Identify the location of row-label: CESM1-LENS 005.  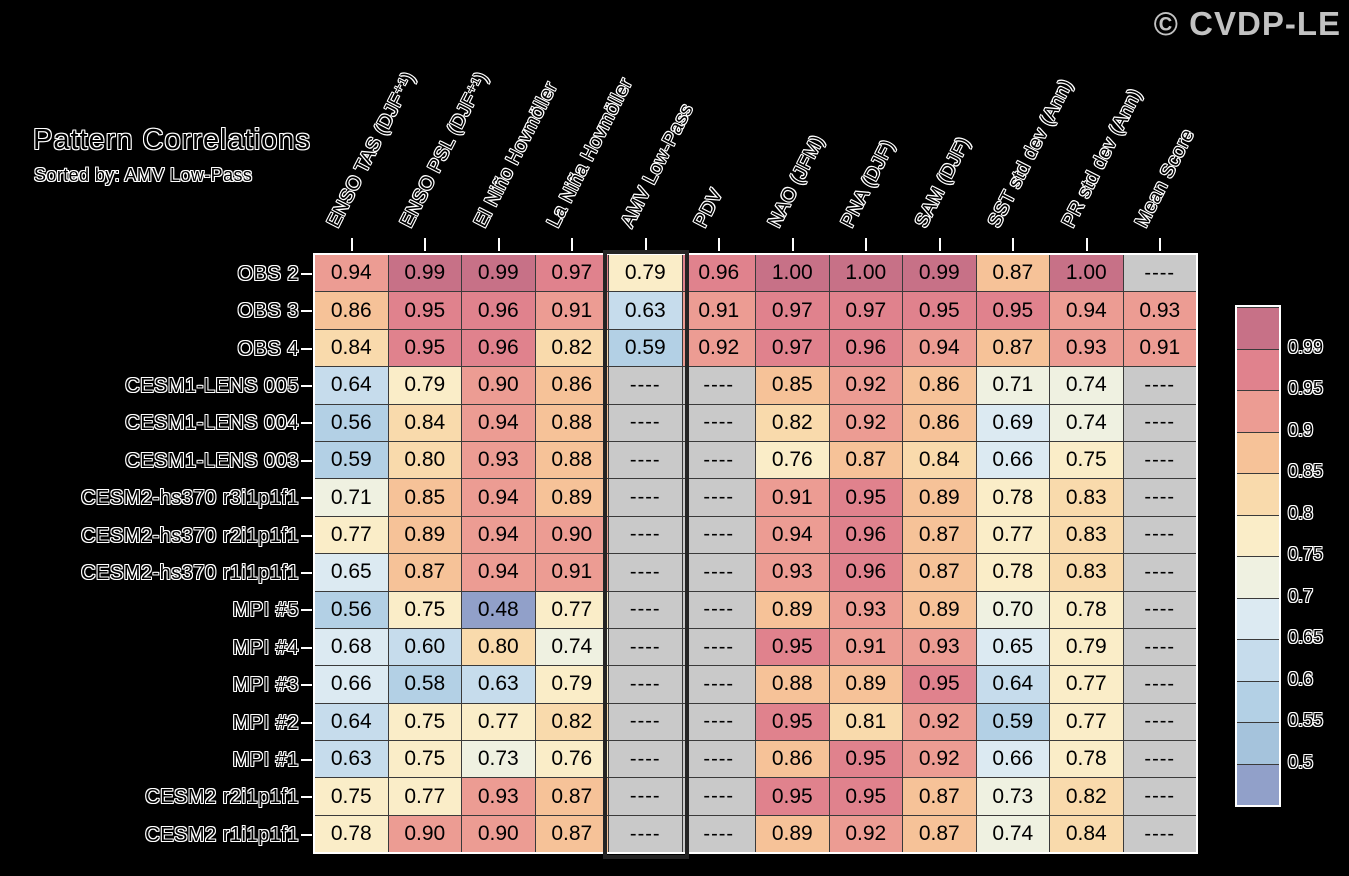
(212, 385).